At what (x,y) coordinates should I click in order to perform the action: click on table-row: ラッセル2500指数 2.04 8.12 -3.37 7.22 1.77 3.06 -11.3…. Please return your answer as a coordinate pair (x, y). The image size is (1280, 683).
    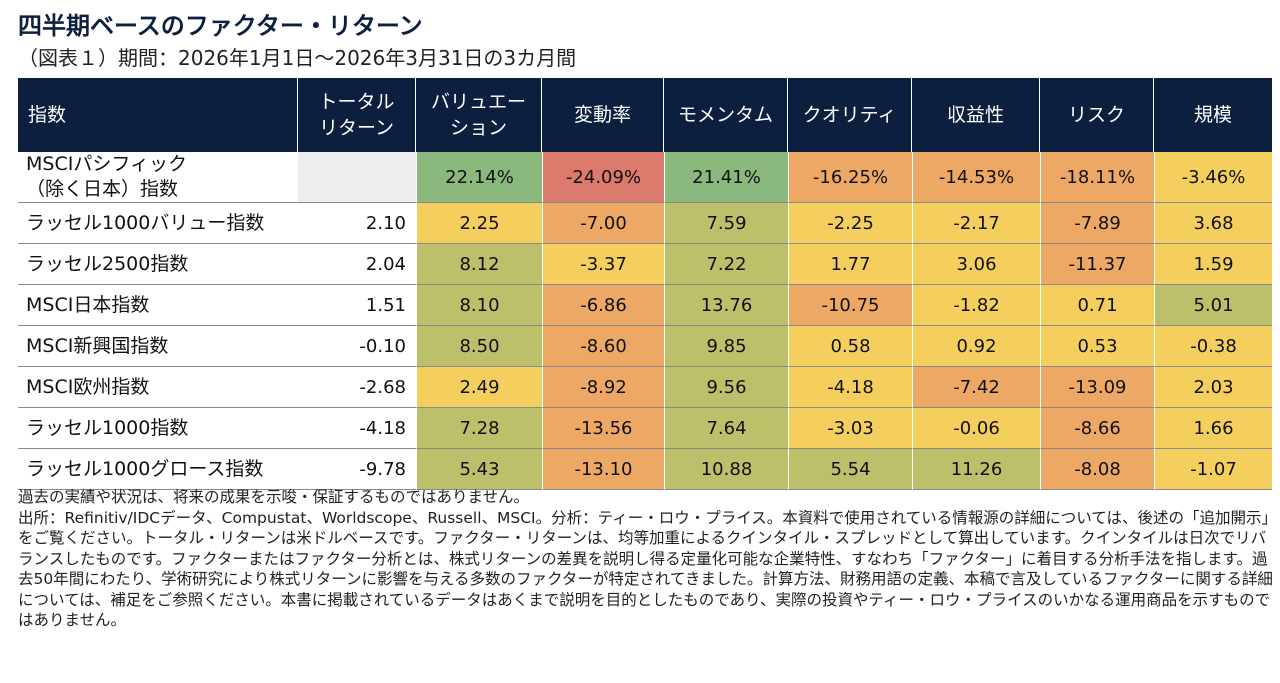
    Looking at the image, I should click on (645, 264).